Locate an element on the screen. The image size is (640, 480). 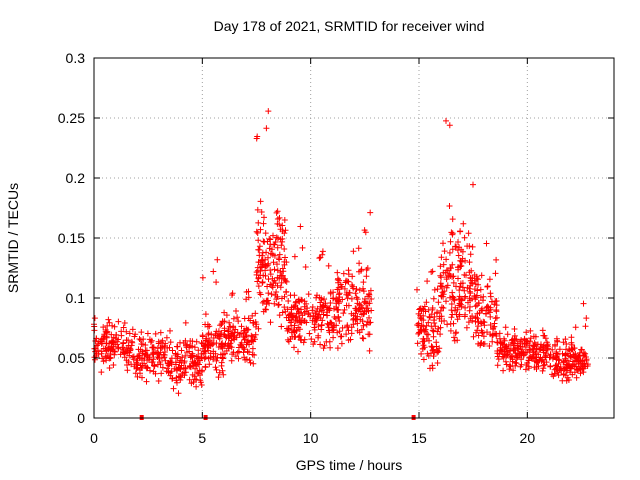
y-tick-label: 0.1 is located at coordinates (76, 298).